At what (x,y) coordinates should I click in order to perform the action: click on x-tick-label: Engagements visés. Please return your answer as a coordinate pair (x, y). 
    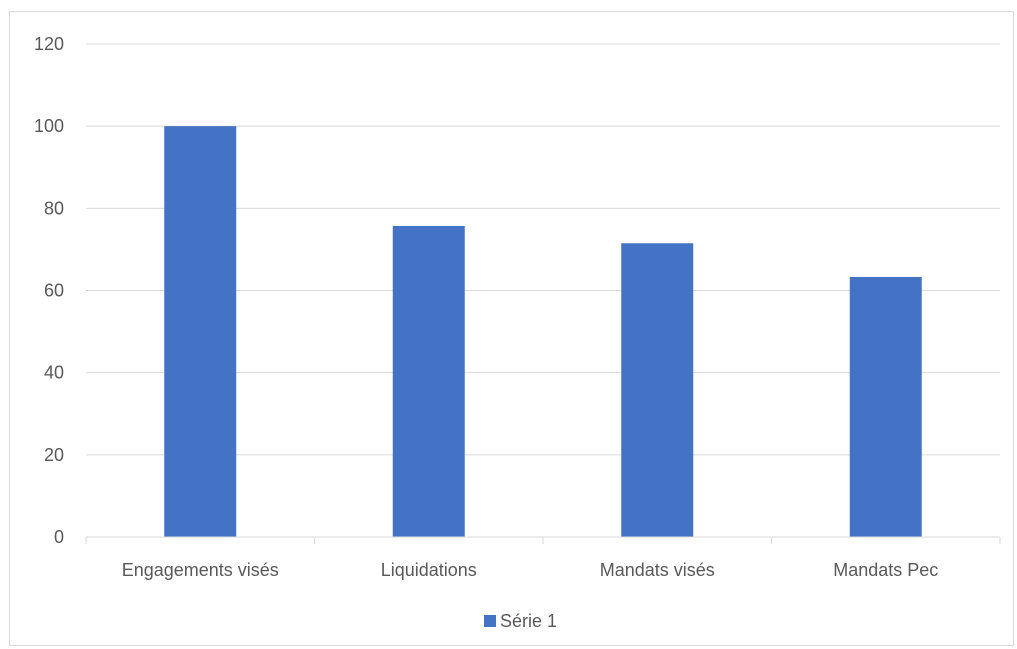
    Looking at the image, I should click on (200, 570).